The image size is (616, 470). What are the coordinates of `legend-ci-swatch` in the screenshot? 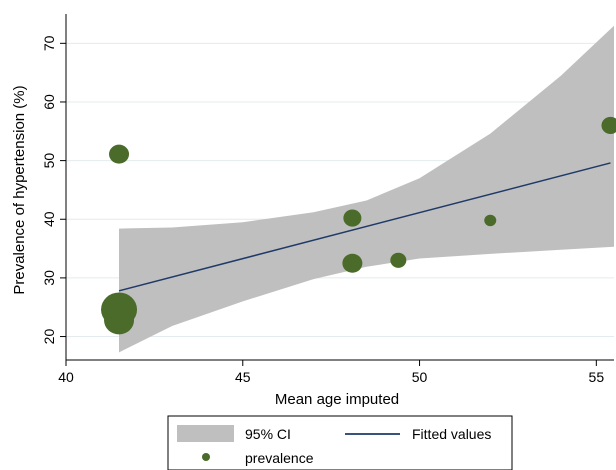 It's located at (205, 433).